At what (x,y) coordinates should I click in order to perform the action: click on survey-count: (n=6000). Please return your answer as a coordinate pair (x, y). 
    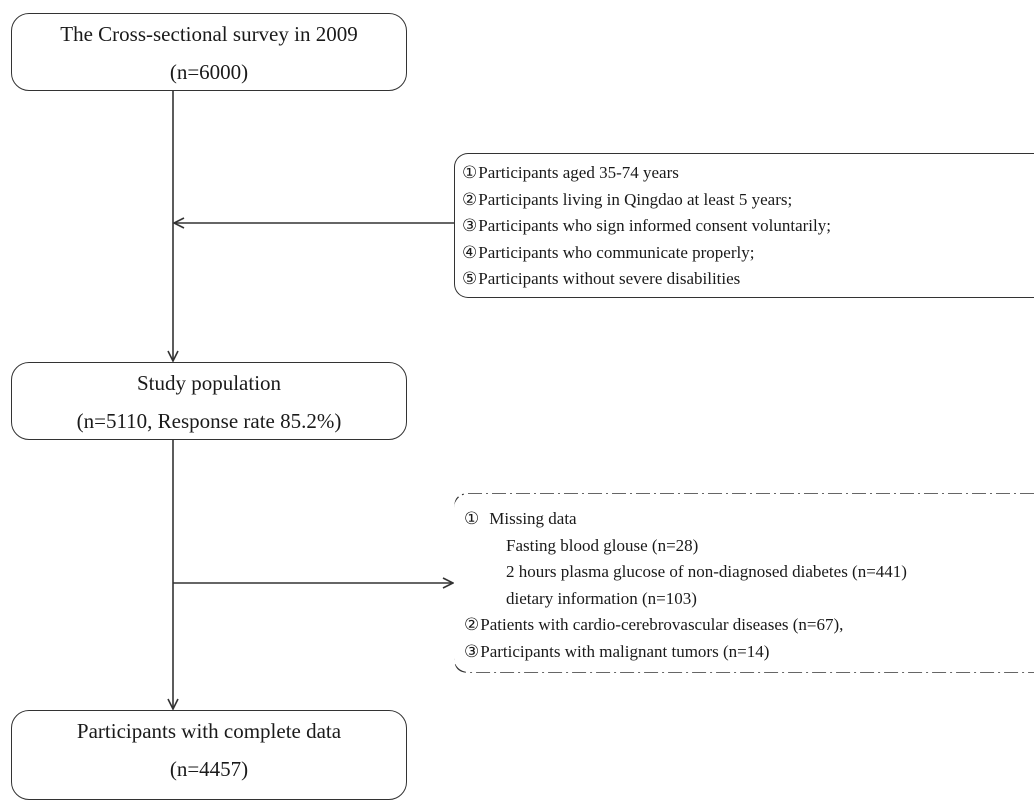
    Looking at the image, I should click on (209, 72).